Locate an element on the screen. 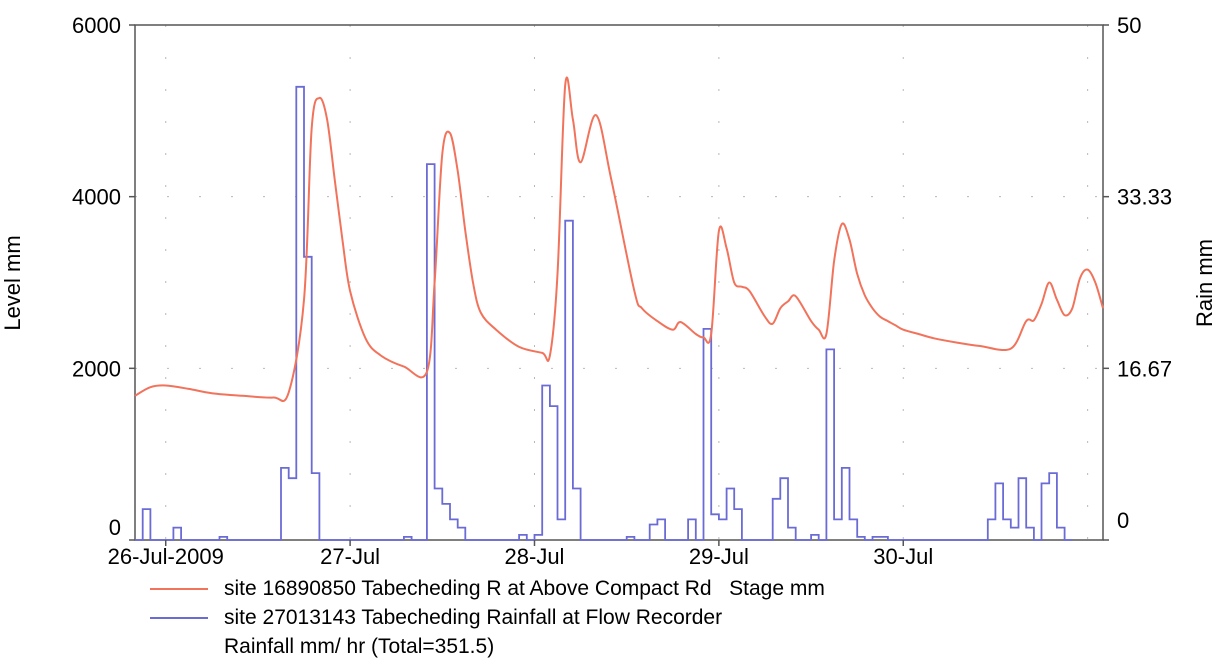  right-tick-label-1: 16.67 is located at coordinates (1144, 368).